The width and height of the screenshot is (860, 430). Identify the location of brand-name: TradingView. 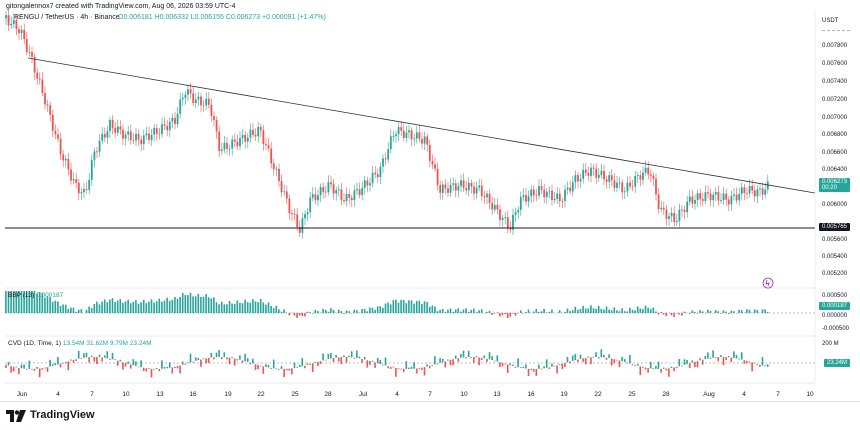
(62, 415).